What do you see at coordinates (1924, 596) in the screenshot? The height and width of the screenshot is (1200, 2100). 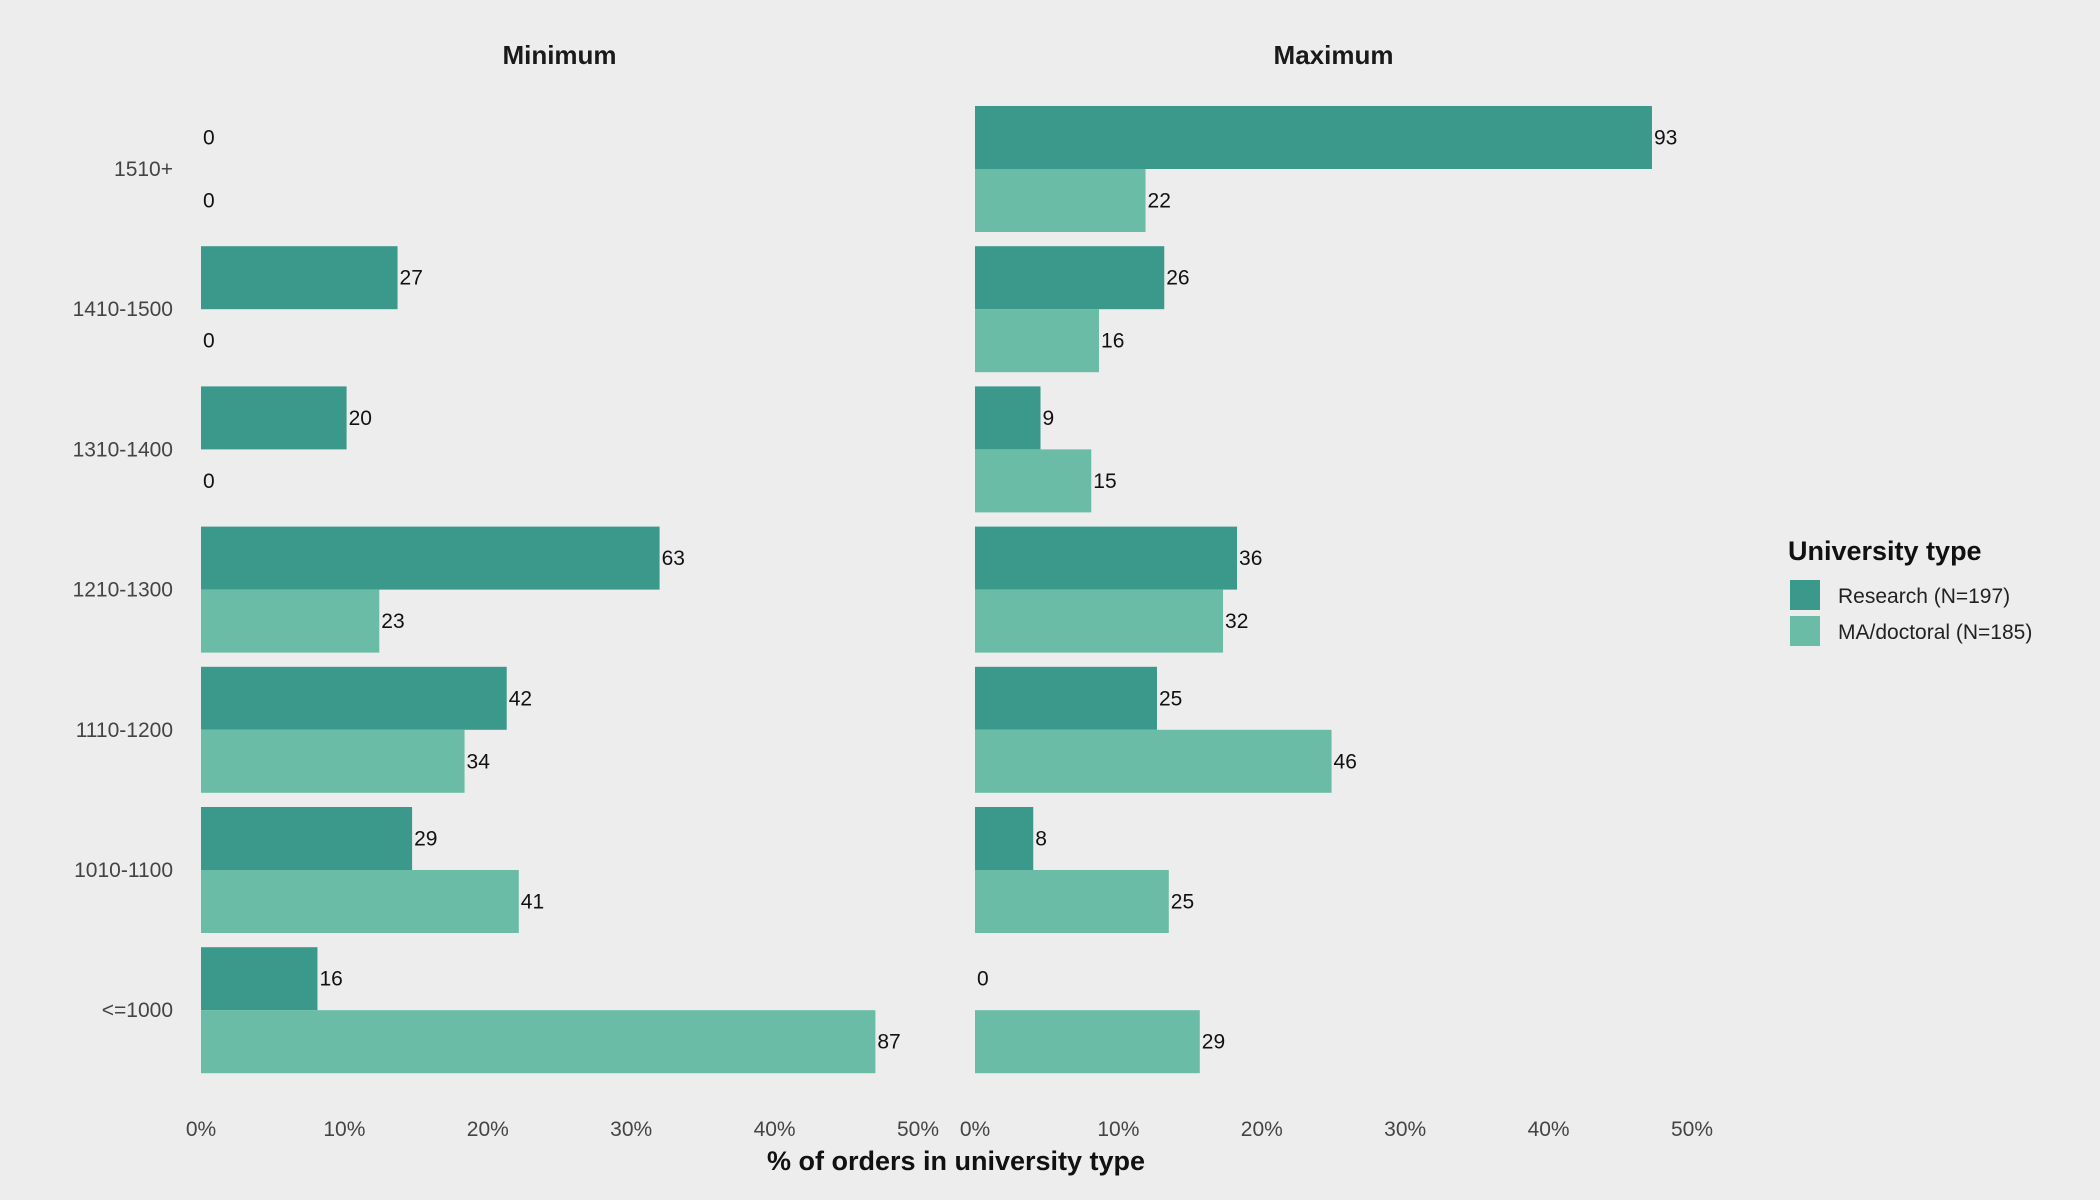 I see `legend-label-0: Research (N=197)` at bounding box center [1924, 596].